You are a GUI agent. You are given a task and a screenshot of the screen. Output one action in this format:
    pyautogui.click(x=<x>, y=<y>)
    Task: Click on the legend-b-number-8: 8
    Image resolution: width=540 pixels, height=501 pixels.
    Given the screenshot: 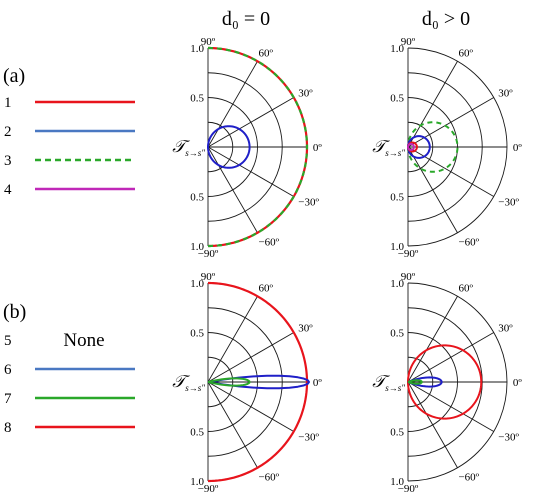 What is the action you would take?
    pyautogui.click(x=8, y=428)
    